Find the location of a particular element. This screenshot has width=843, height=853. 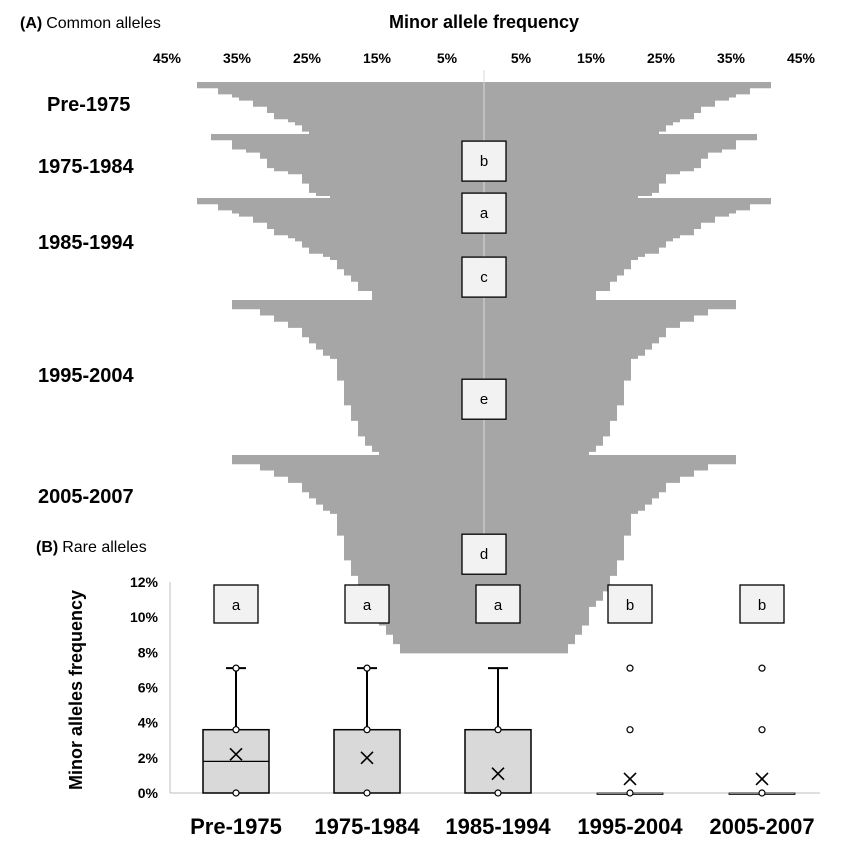

y-tick-label: 2% is located at coordinates (148, 758).